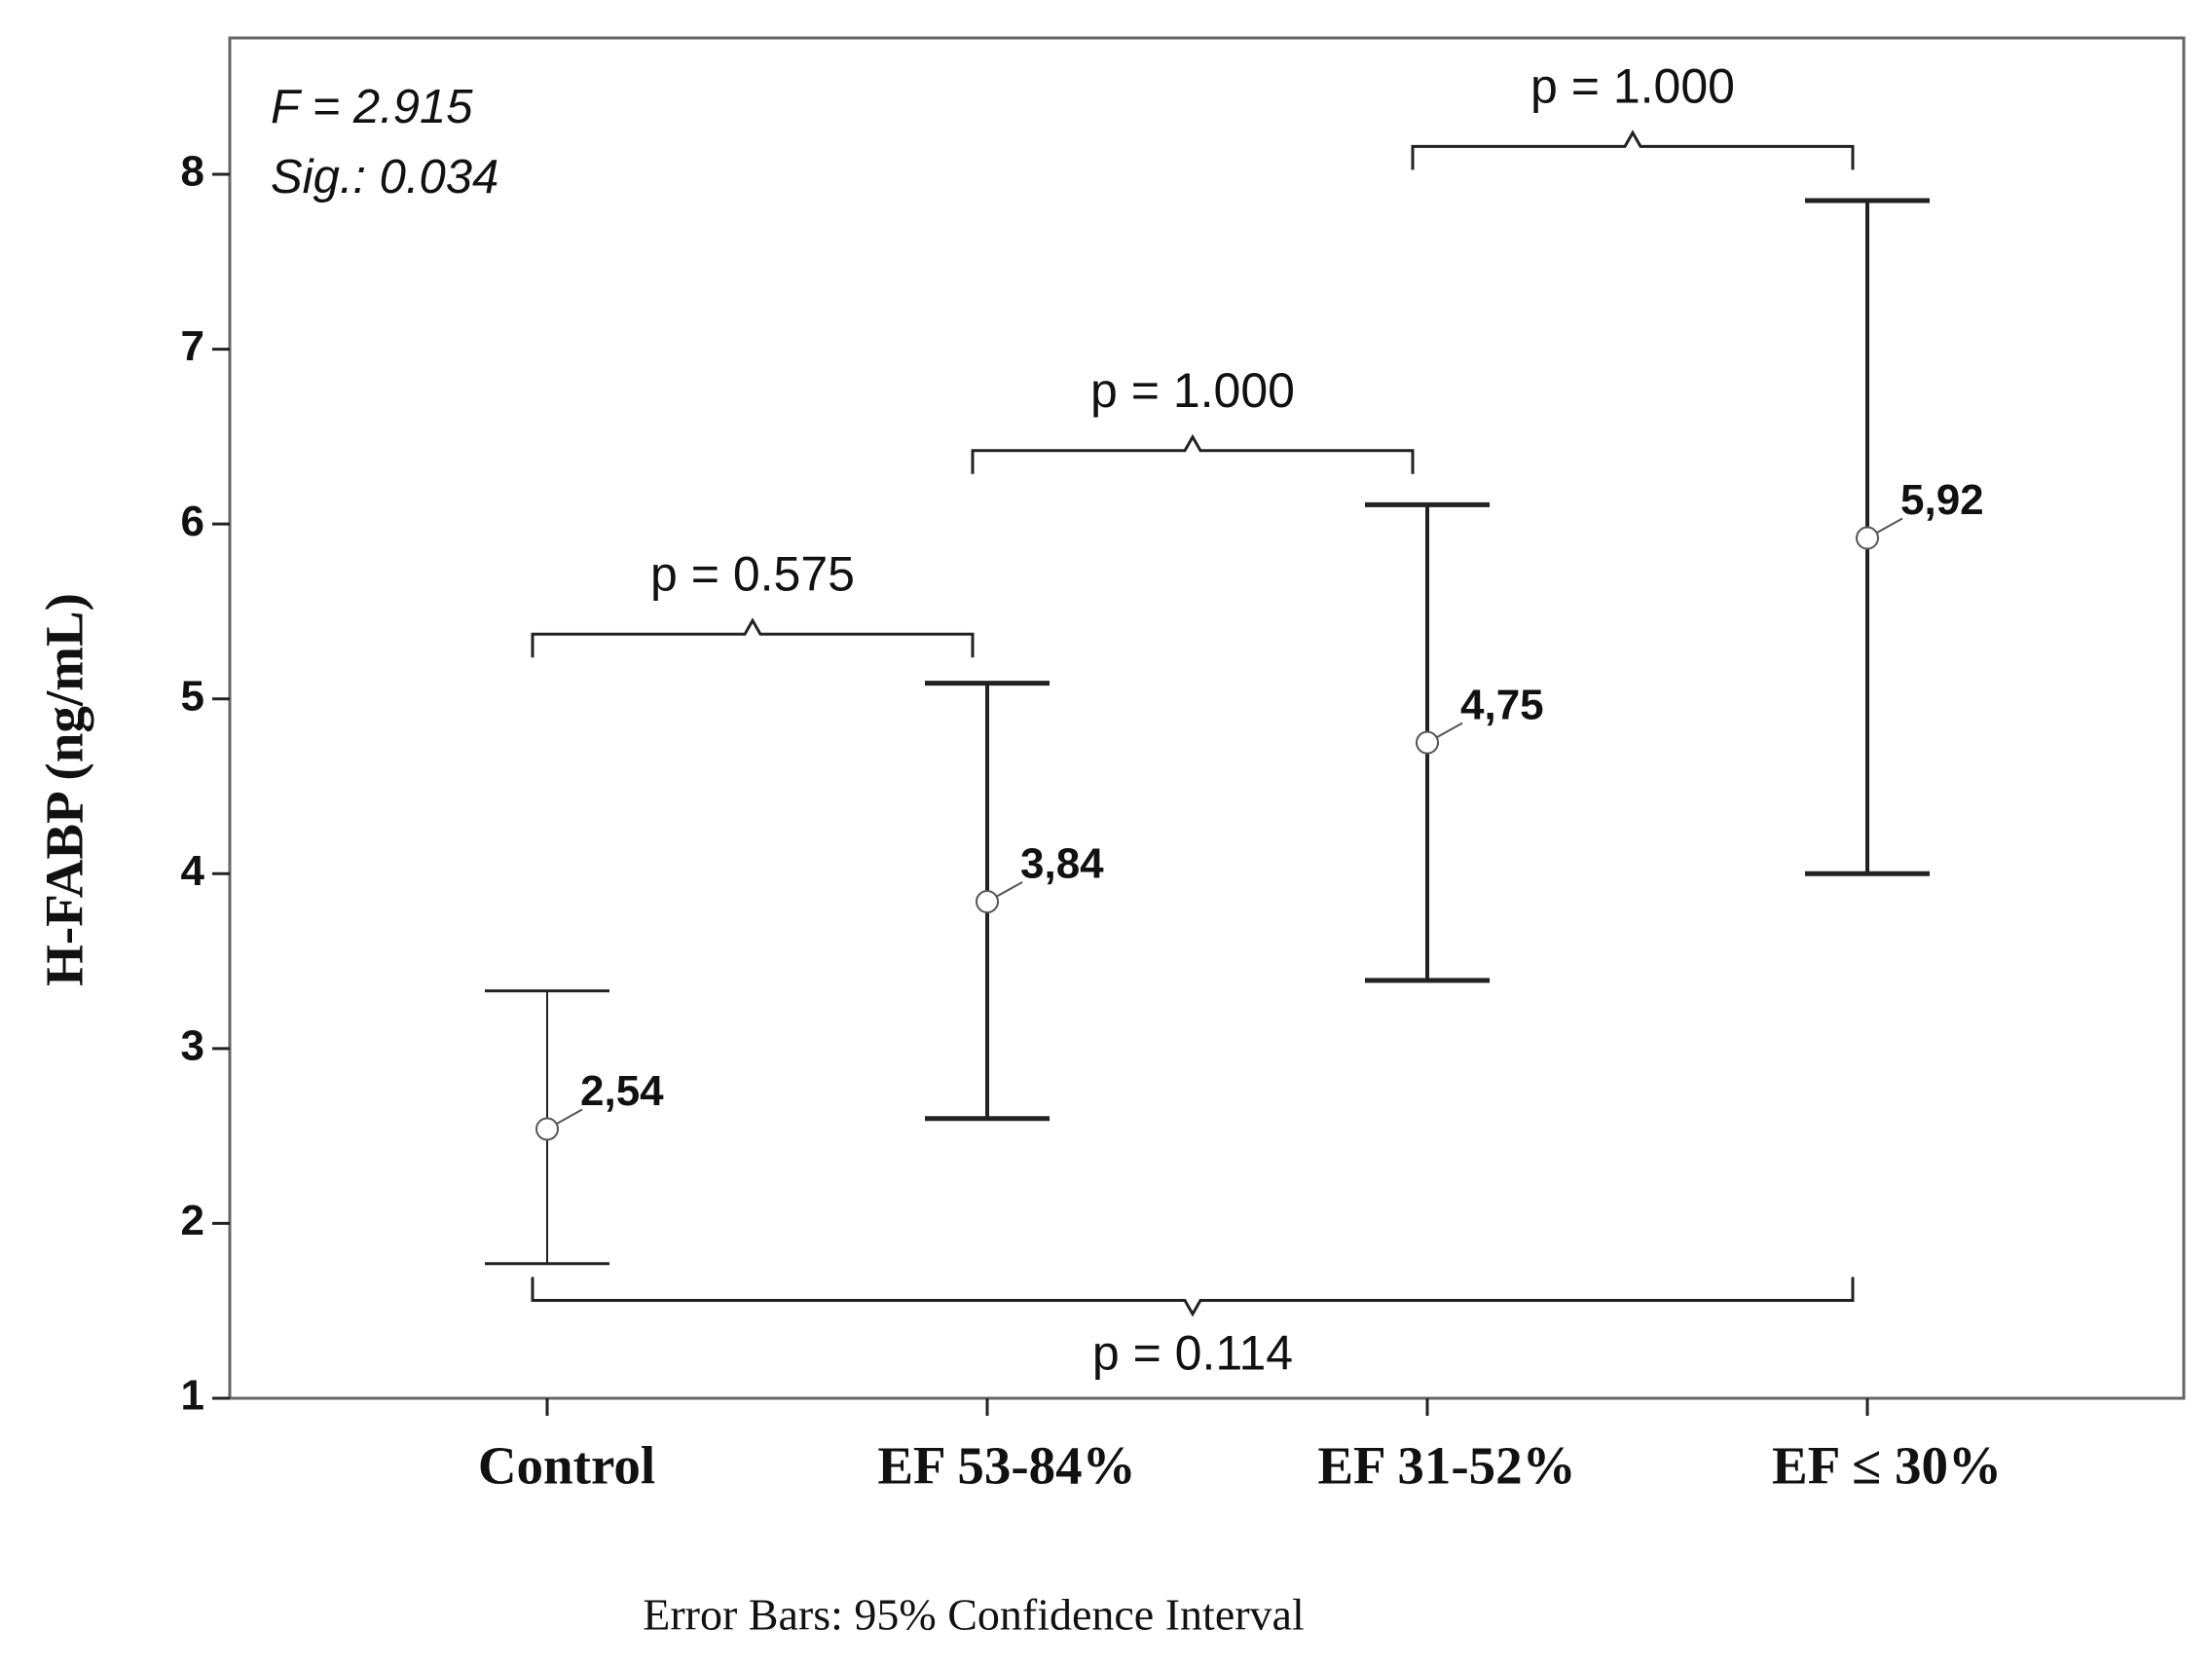 The image size is (2212, 1667). I want to click on y-tick-label: 6, so click(192, 521).